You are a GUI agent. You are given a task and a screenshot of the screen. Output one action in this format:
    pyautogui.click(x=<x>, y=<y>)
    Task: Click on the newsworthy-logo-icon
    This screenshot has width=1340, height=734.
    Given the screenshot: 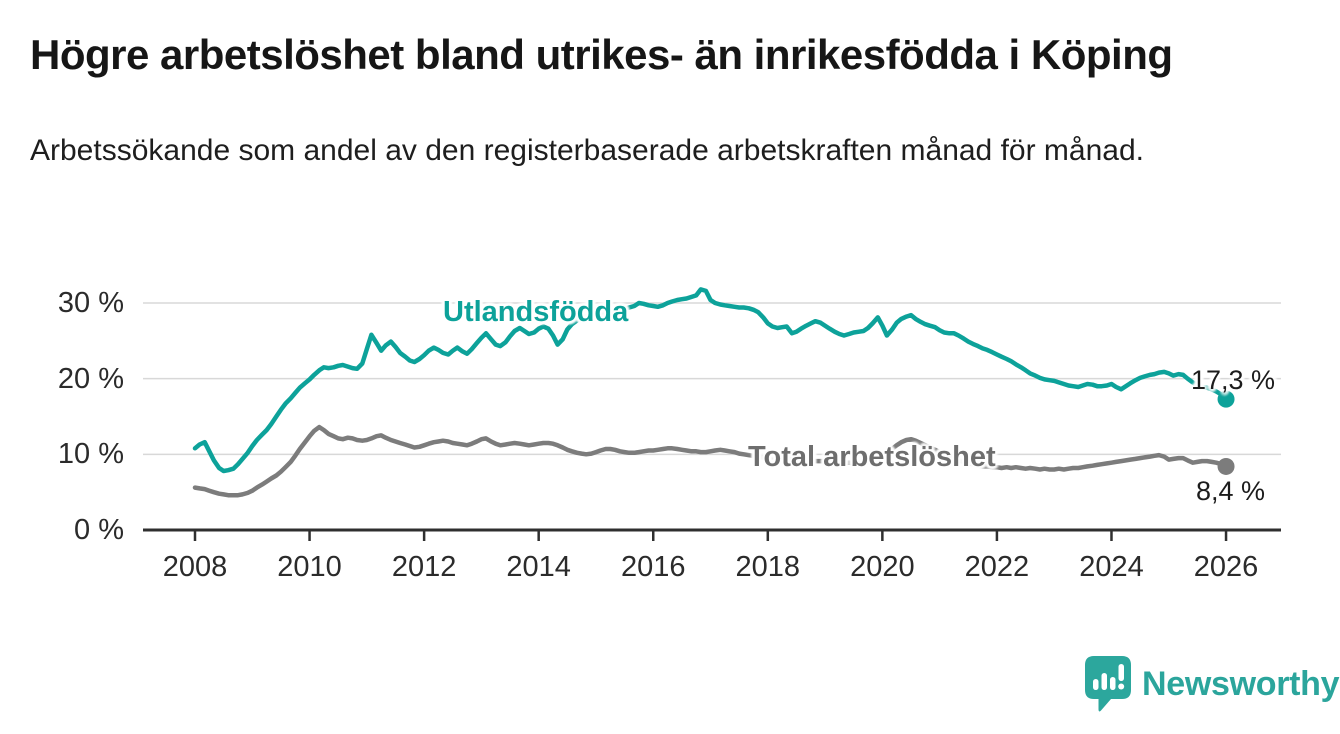 What is the action you would take?
    pyautogui.click(x=1108, y=684)
    